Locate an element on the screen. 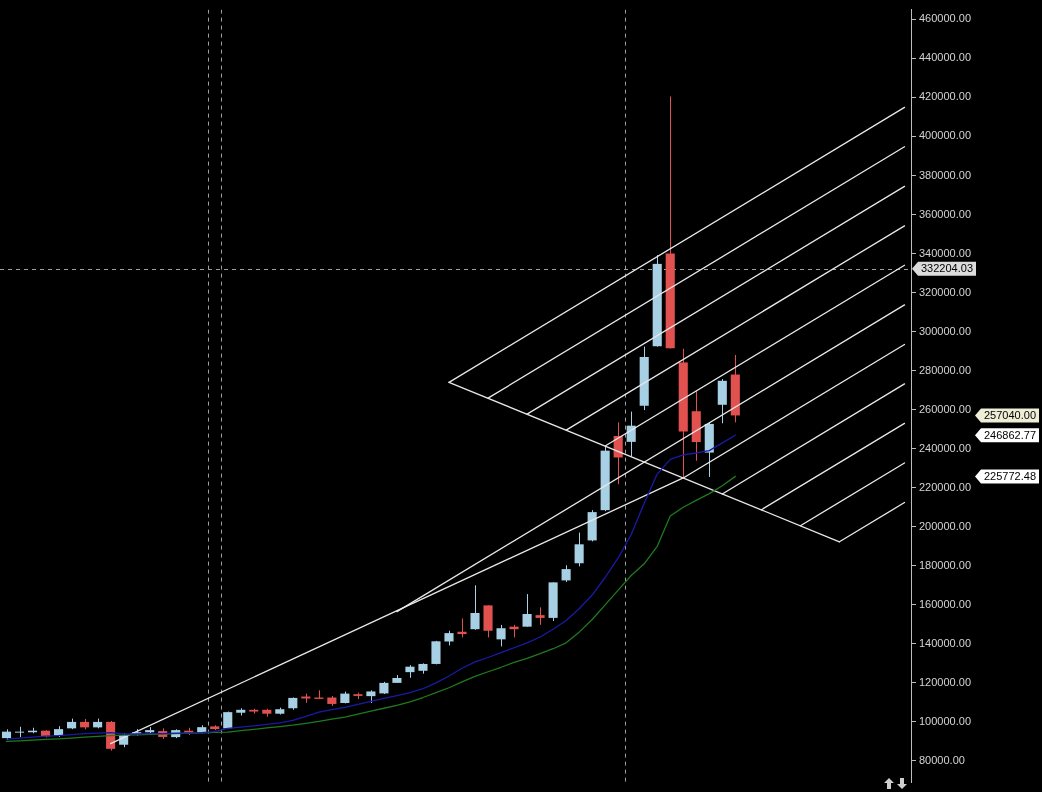 Image resolution: width=1042 pixels, height=792 pixels. text: 225772.48 is located at coordinates (1010, 475).